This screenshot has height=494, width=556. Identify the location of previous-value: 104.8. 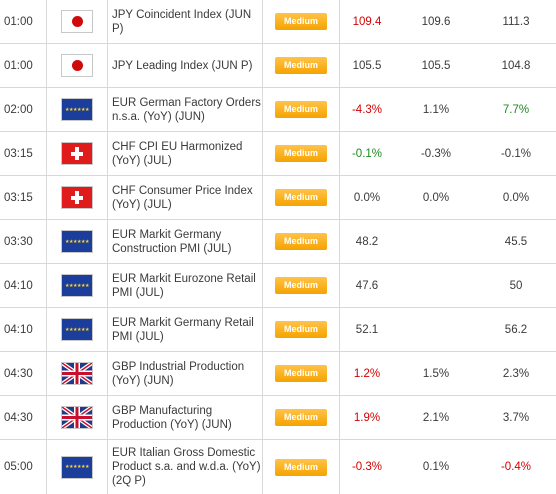
(516, 65).